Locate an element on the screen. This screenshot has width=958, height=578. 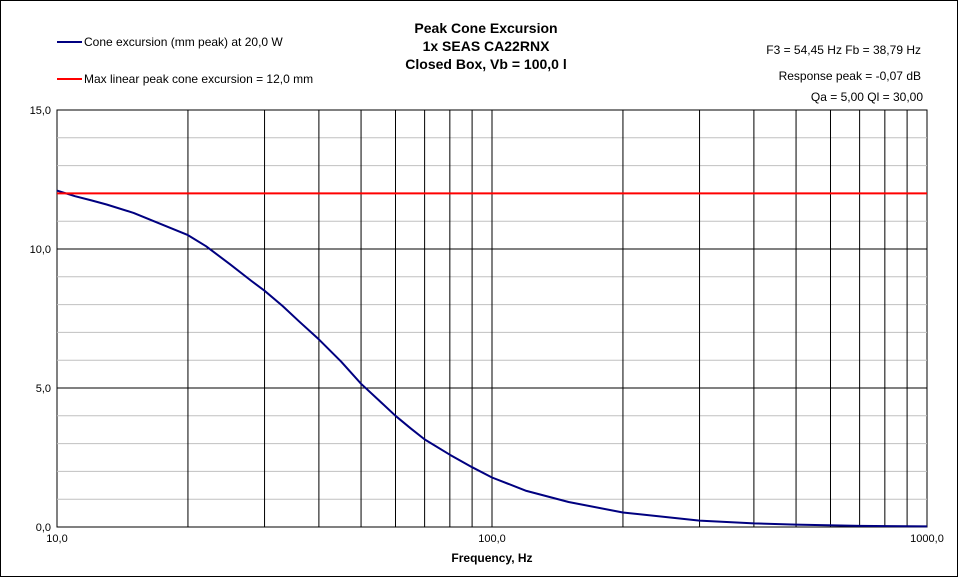
legend-label-max-linear: Max linear peak cone excursion = 12,0 mm is located at coordinates (198, 79).